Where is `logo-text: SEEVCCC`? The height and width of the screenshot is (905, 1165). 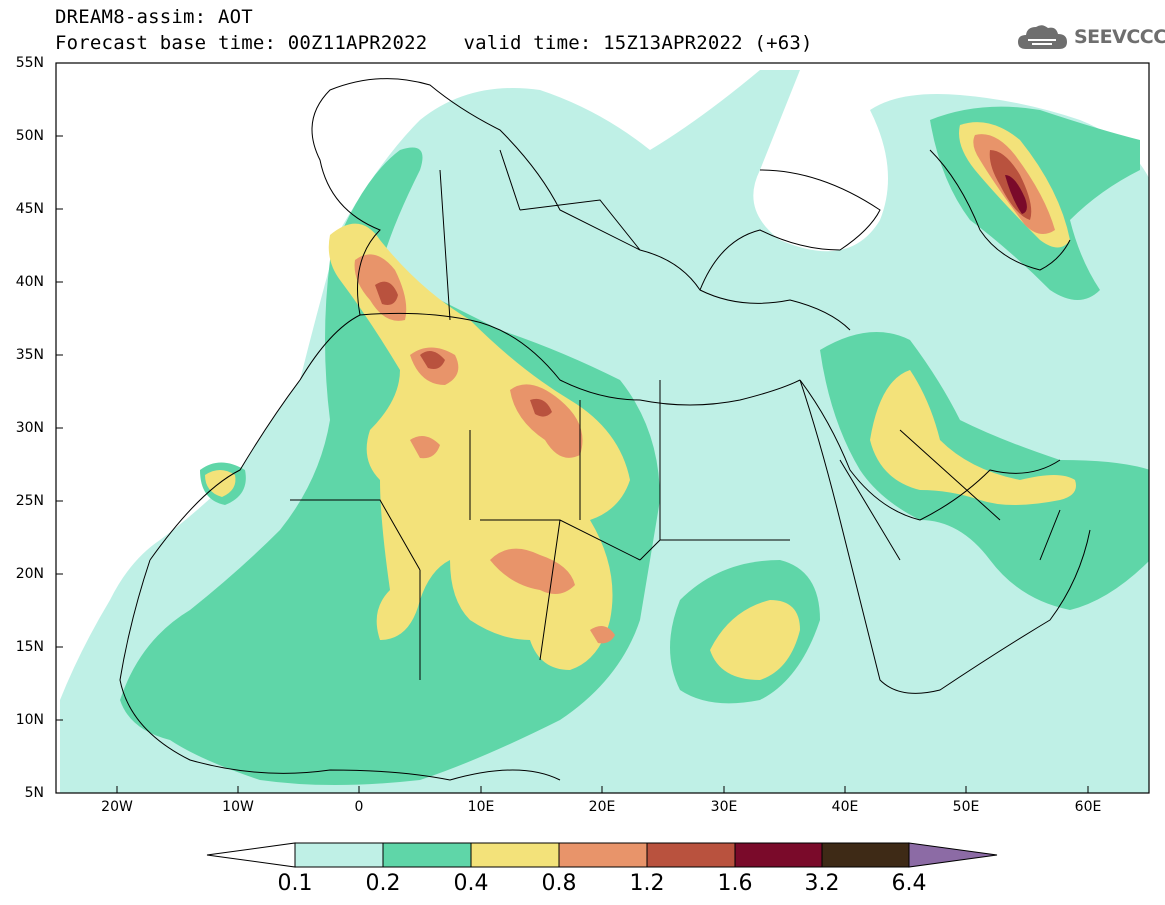 logo-text: SEEVCCC is located at coordinates (1119, 37).